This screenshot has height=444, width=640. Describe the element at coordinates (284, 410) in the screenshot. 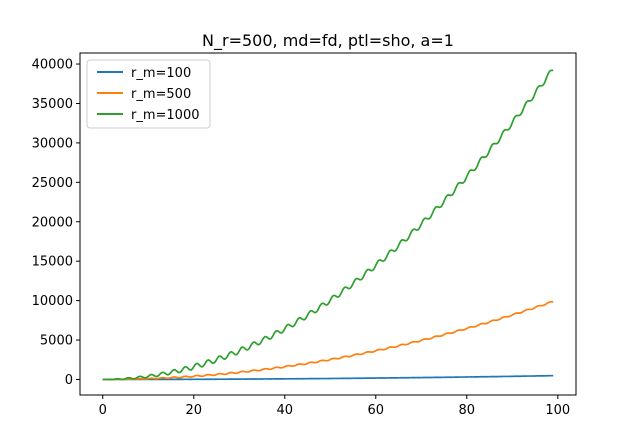

I see `x-tick-label: 40` at that location.